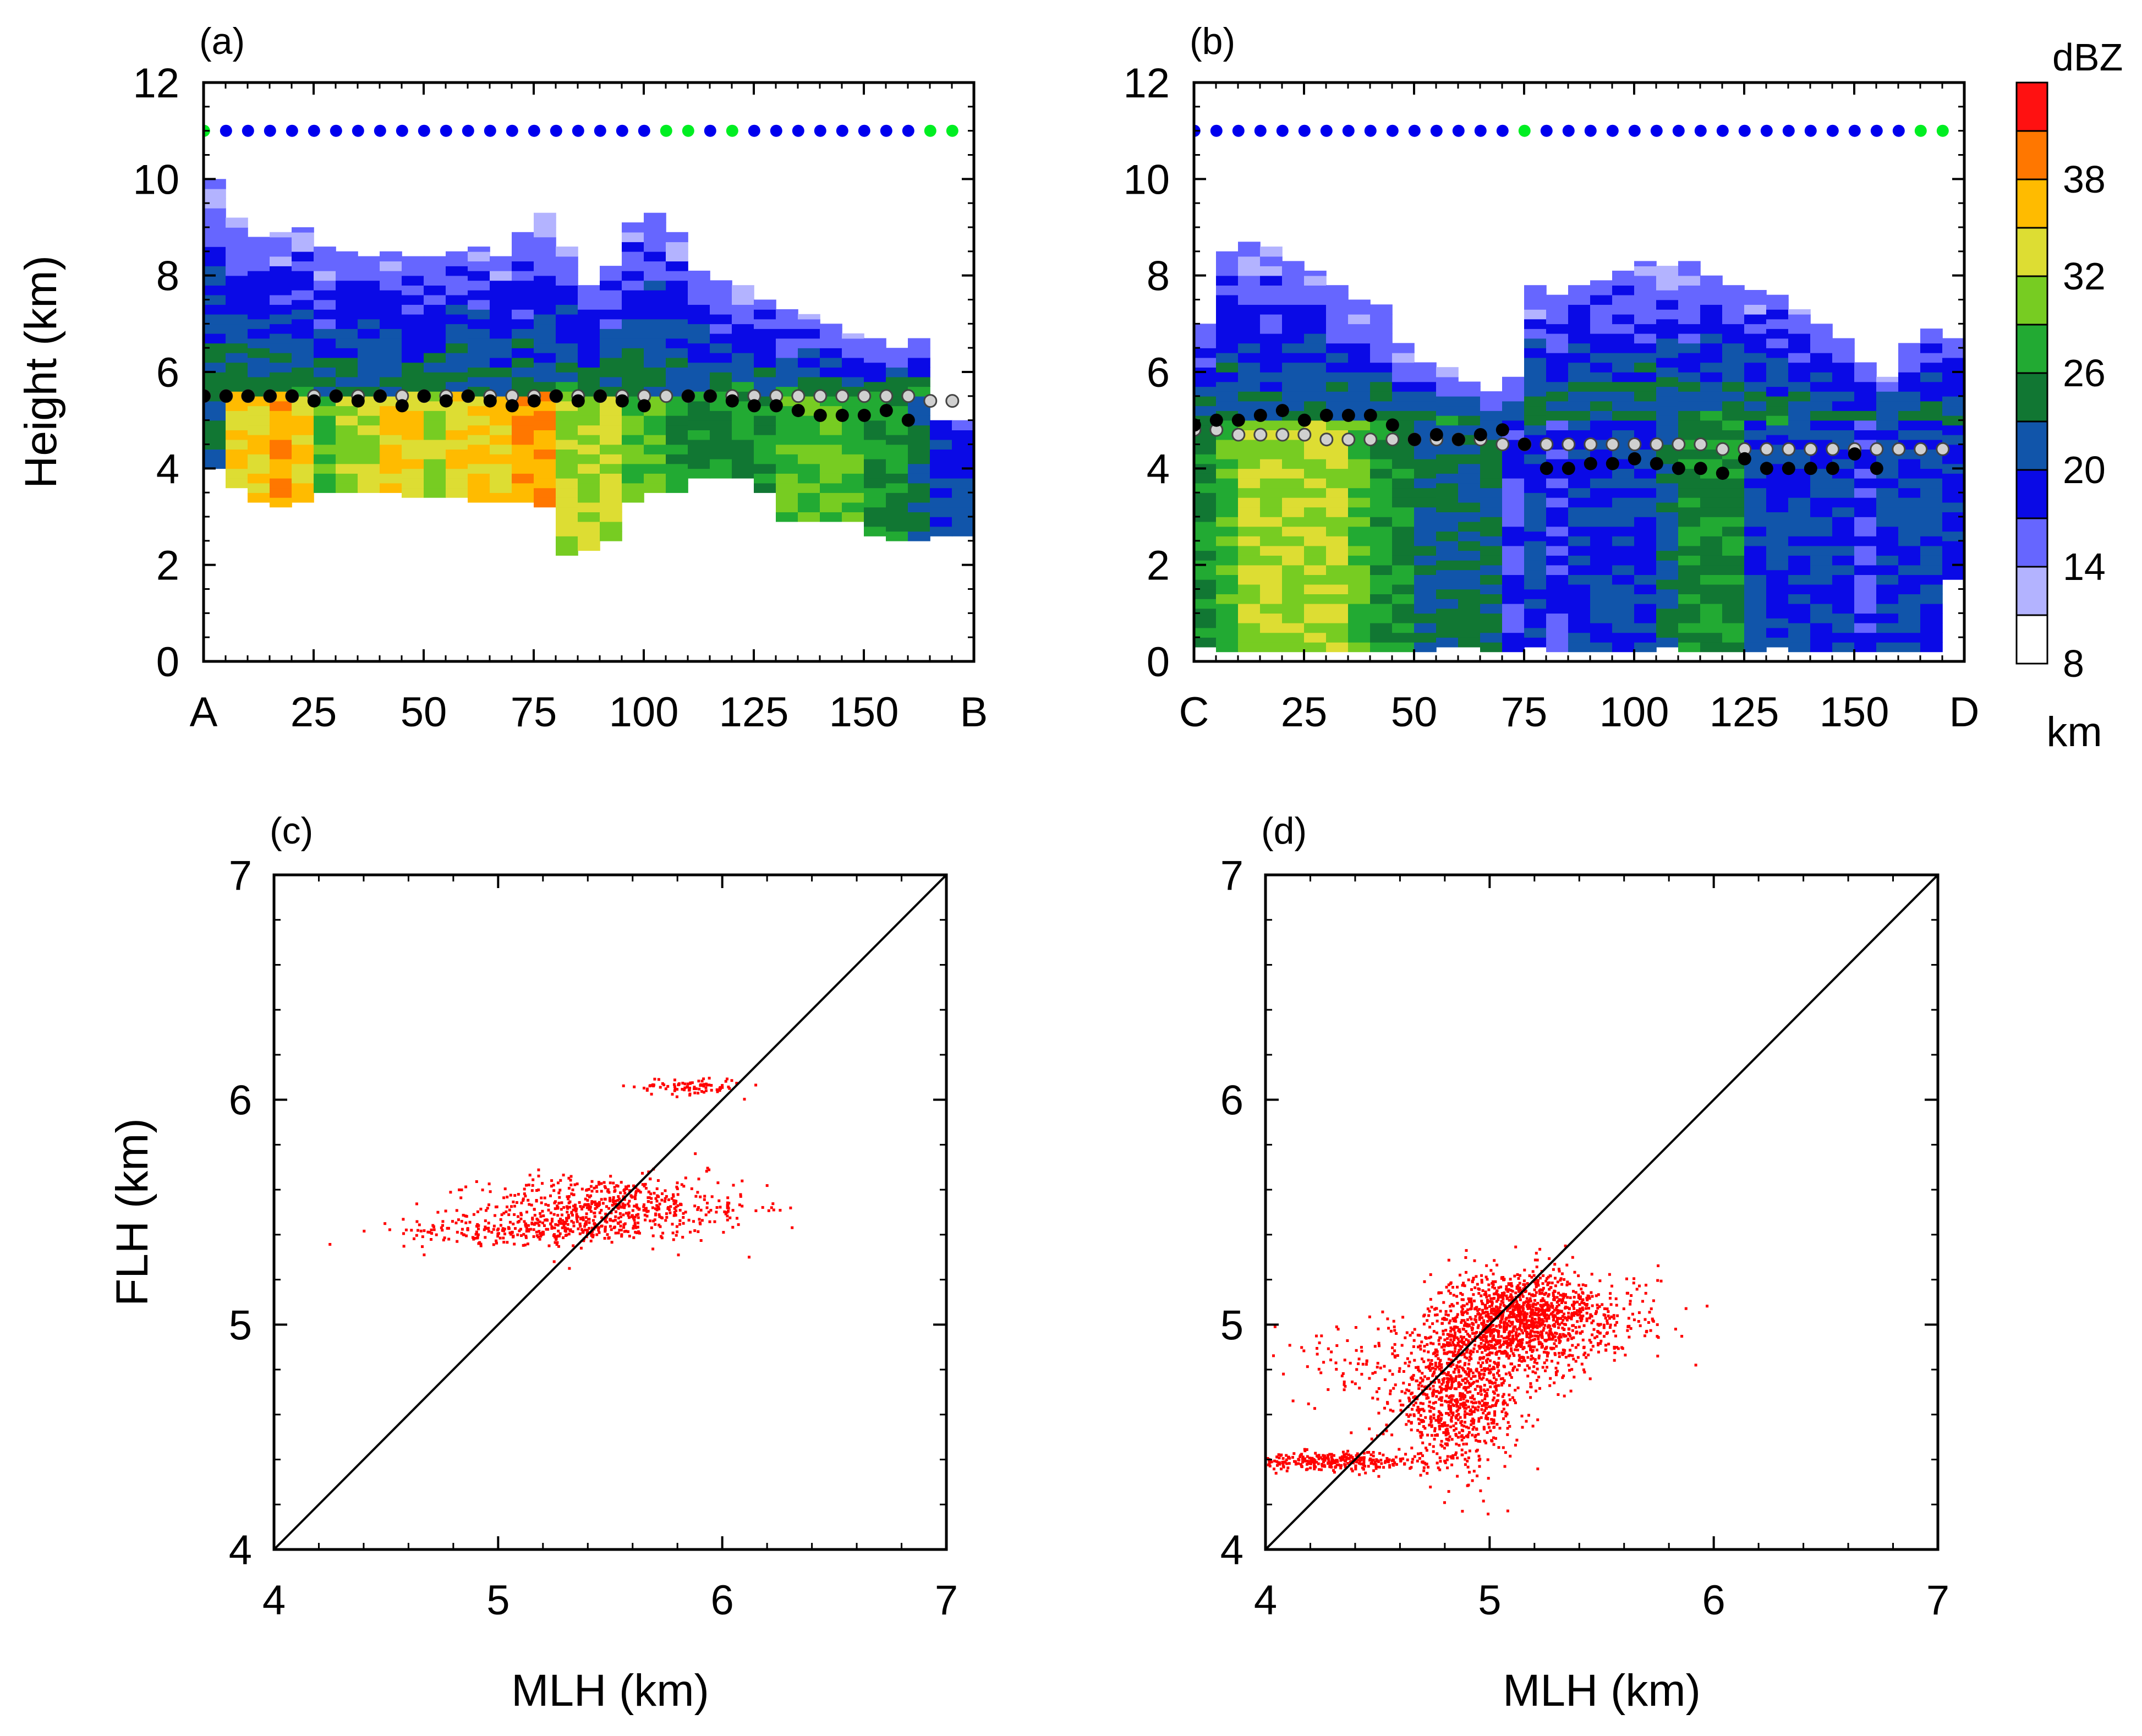 This screenshot has width=2142, height=1736. I want to click on panel-b-mlh-marker, so click(1414, 439).